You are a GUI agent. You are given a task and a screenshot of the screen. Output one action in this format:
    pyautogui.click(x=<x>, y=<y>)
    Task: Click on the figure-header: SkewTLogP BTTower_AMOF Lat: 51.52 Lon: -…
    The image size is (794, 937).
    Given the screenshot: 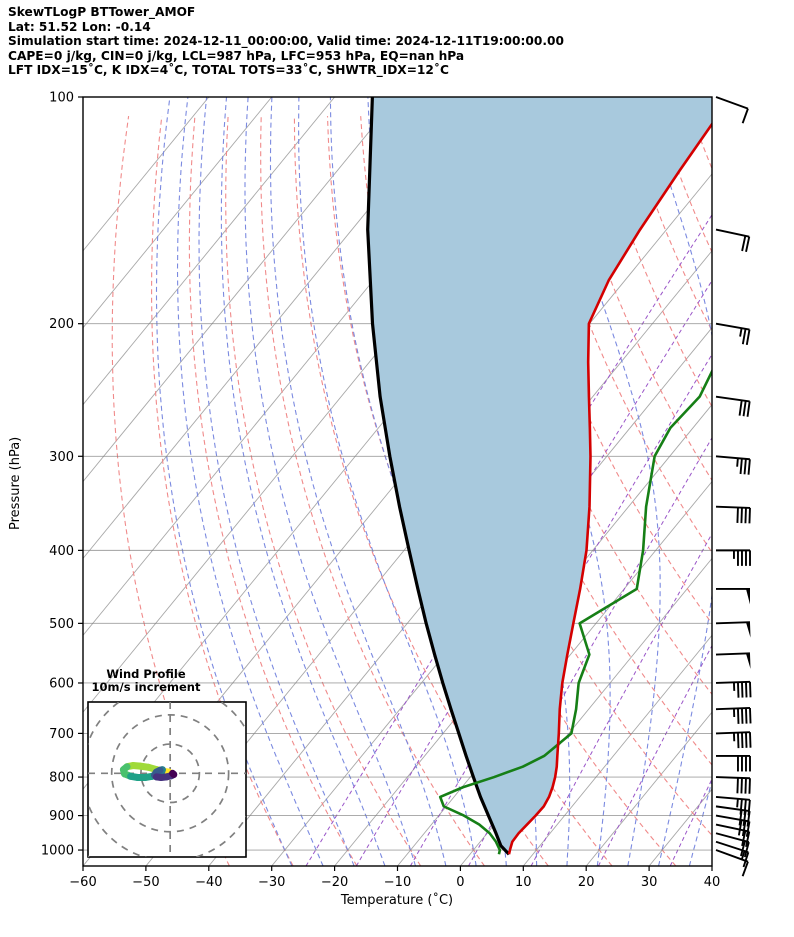 What is the action you would take?
    pyautogui.click(x=398, y=41)
    